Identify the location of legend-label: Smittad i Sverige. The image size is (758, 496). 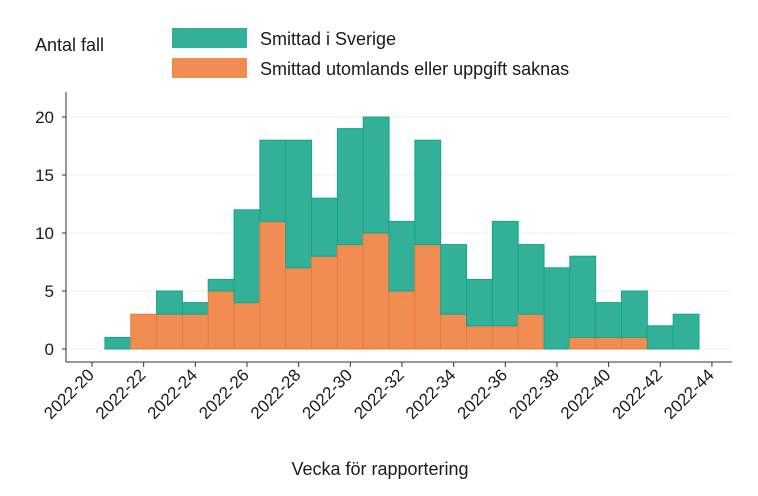
(328, 39).